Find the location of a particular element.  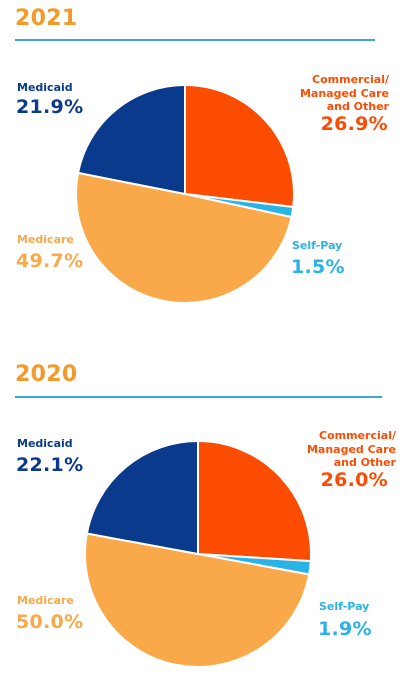

commercial-value-2020: 26.0% is located at coordinates (354, 480).